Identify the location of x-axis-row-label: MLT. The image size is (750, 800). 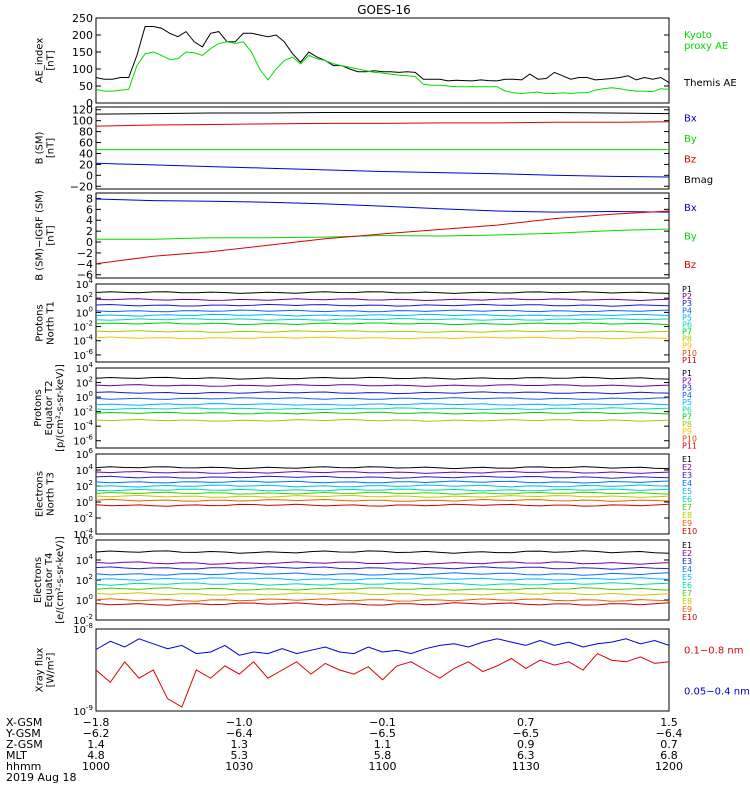
(16, 755).